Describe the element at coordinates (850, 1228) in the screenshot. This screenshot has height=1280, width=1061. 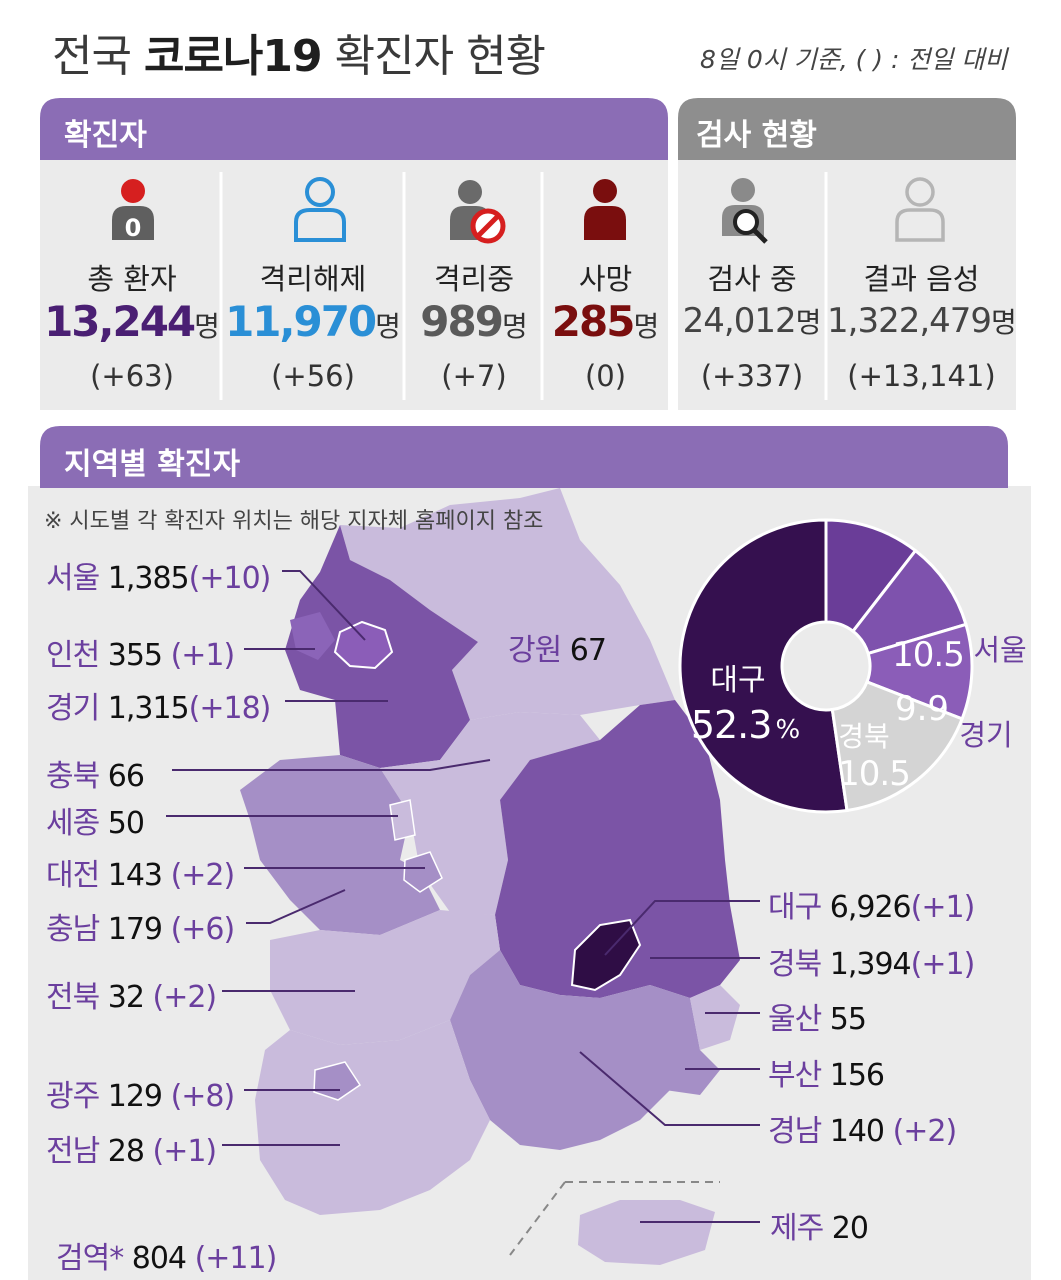
I see `region-count: 20` at that location.